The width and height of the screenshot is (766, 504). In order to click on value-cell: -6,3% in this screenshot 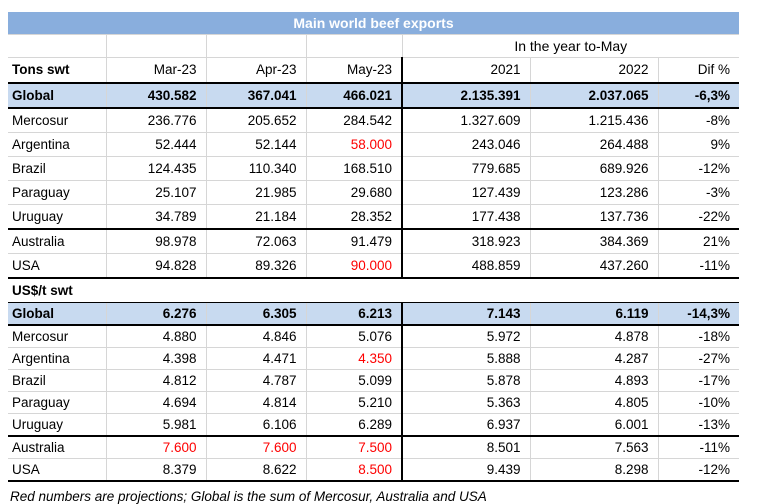, I will do `click(698, 95)`.